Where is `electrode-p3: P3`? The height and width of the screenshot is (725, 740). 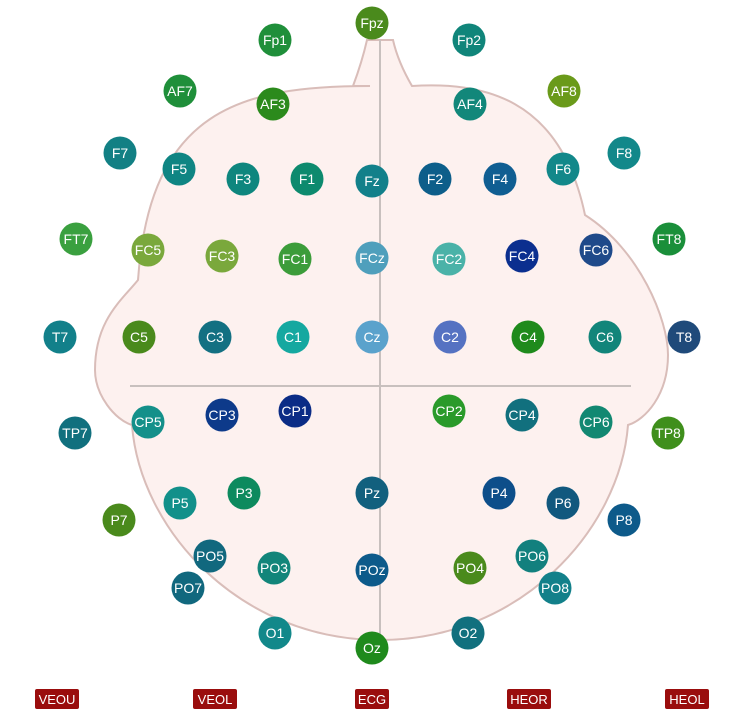
electrode-p3: P3 is located at coordinates (244, 493).